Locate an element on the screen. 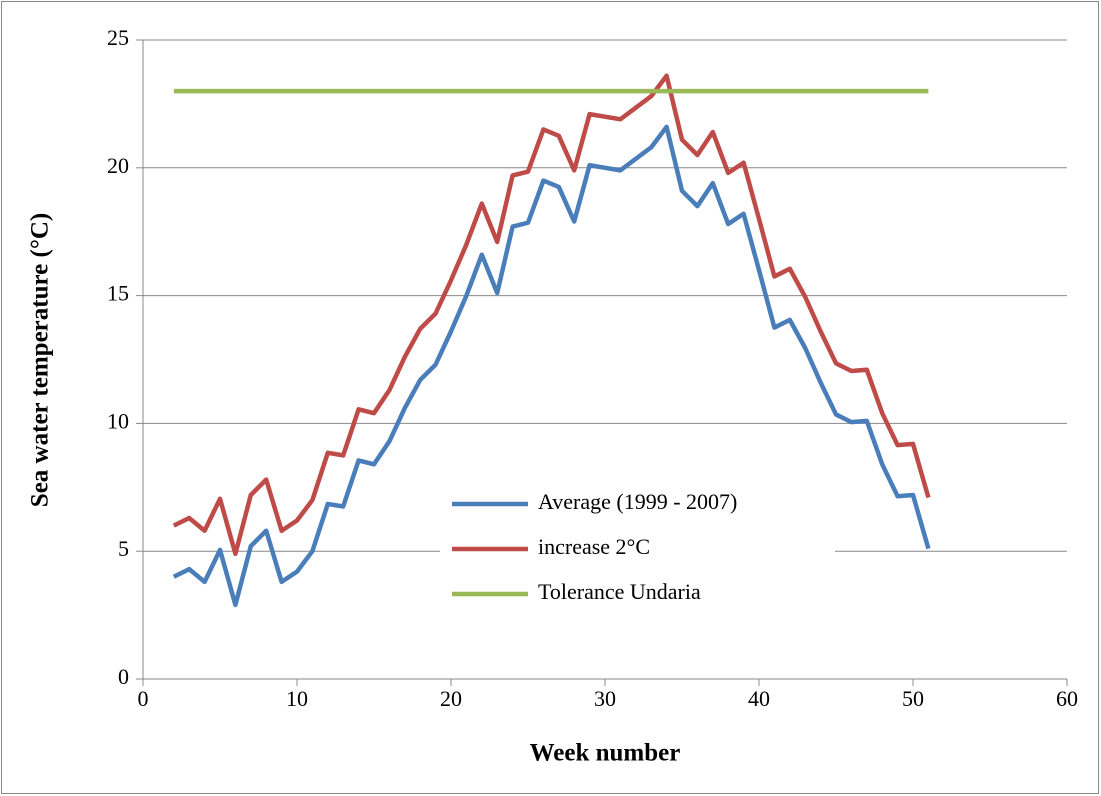 The width and height of the screenshot is (1101, 796). x-tick-label: 10 is located at coordinates (297, 698).